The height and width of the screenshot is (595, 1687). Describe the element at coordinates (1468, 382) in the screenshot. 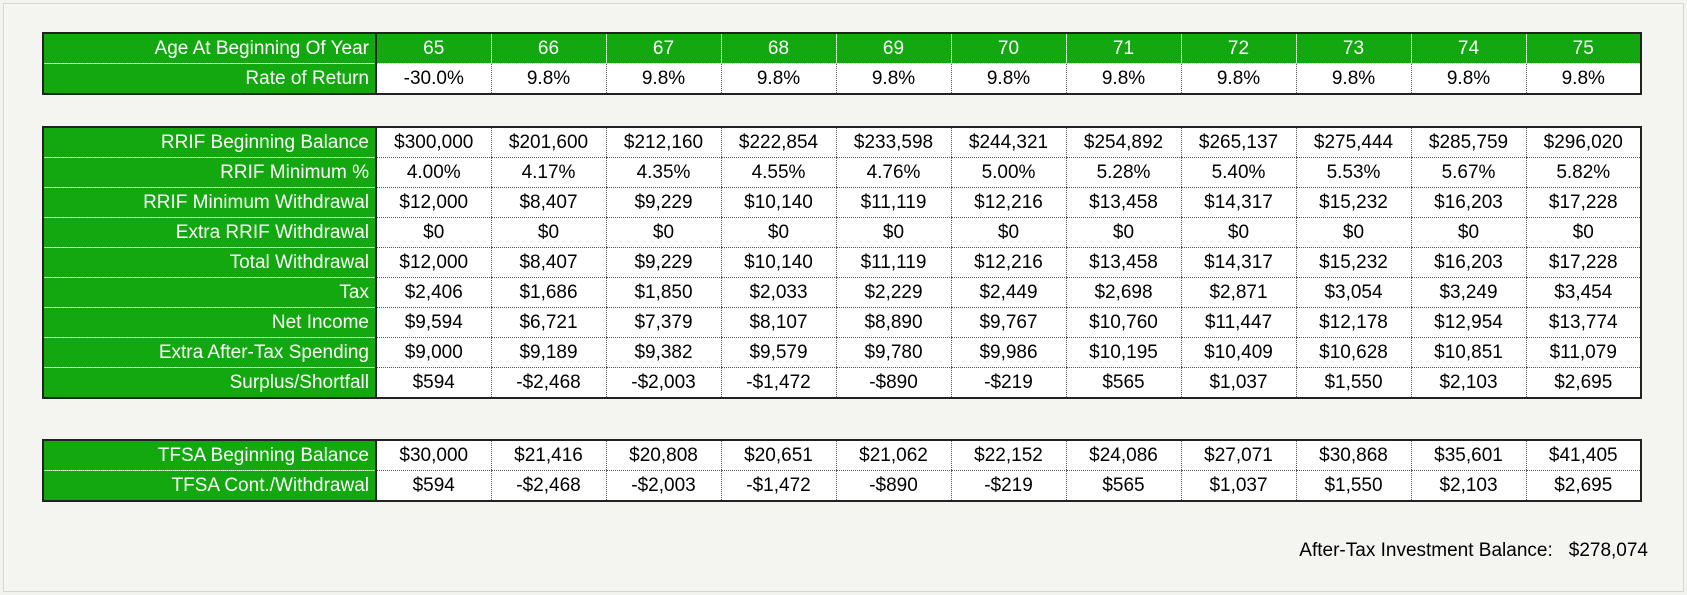

I see `surplus-shortfall-cell: $2,103` at that location.